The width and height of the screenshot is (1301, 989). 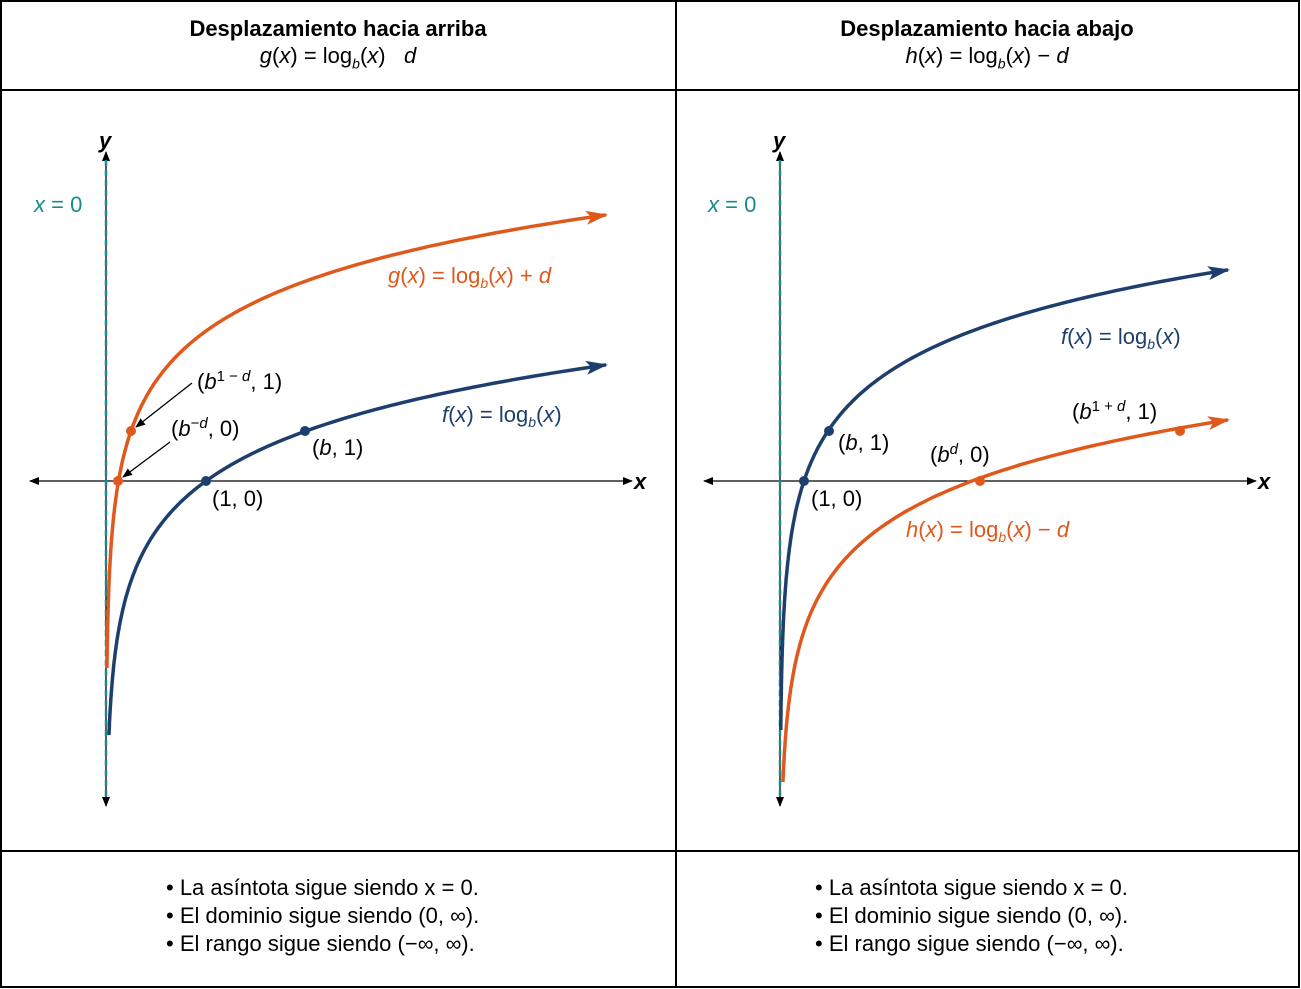 What do you see at coordinates (357, 547) in the screenshot?
I see `left-curve-f` at bounding box center [357, 547].